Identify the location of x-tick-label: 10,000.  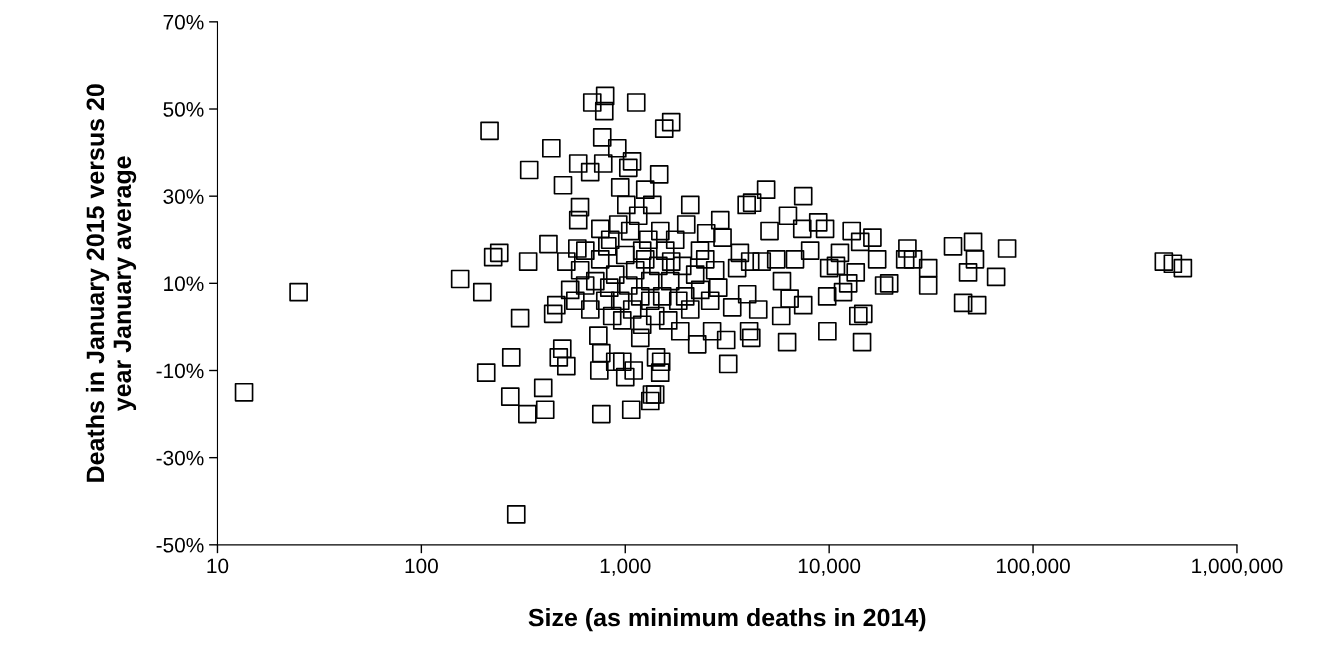
(829, 567).